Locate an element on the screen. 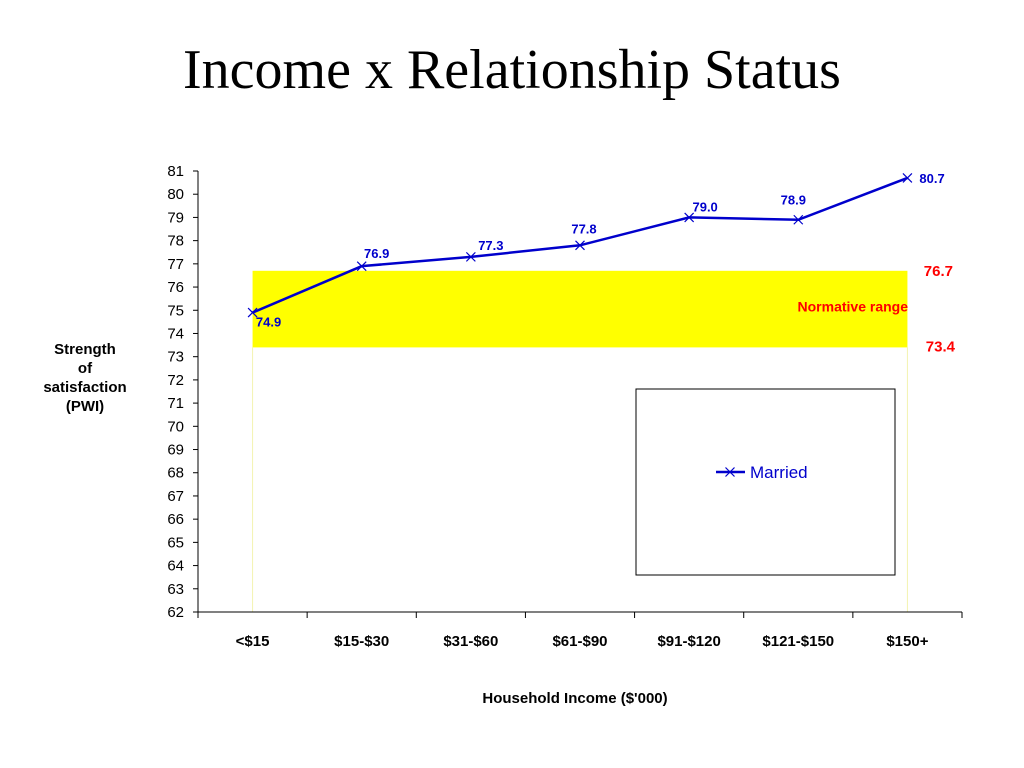  x-tick-label: $91-$120 is located at coordinates (688, 641).